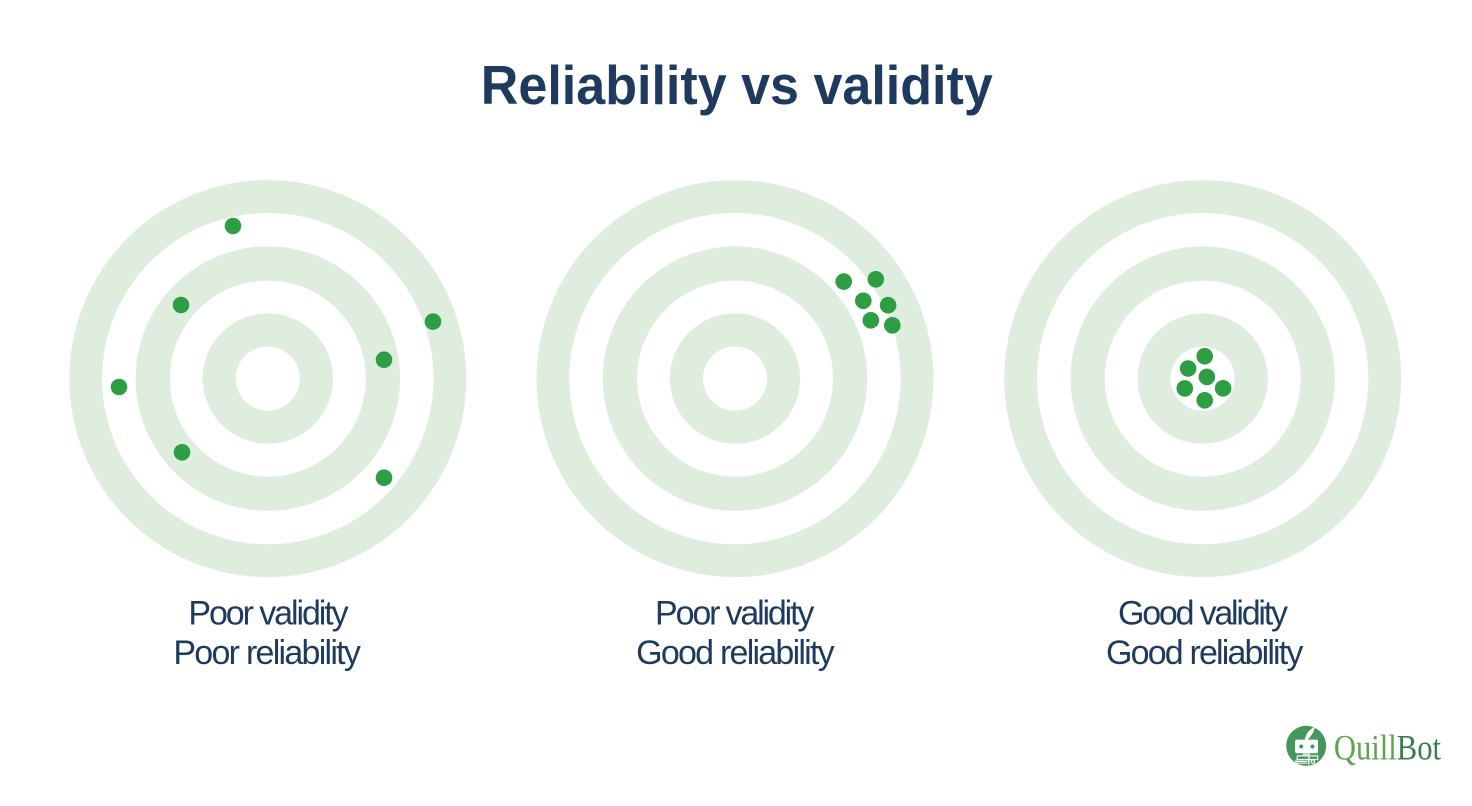  Describe the element at coordinates (1387, 748) in the screenshot. I see `svg-text: QuillBot` at that location.